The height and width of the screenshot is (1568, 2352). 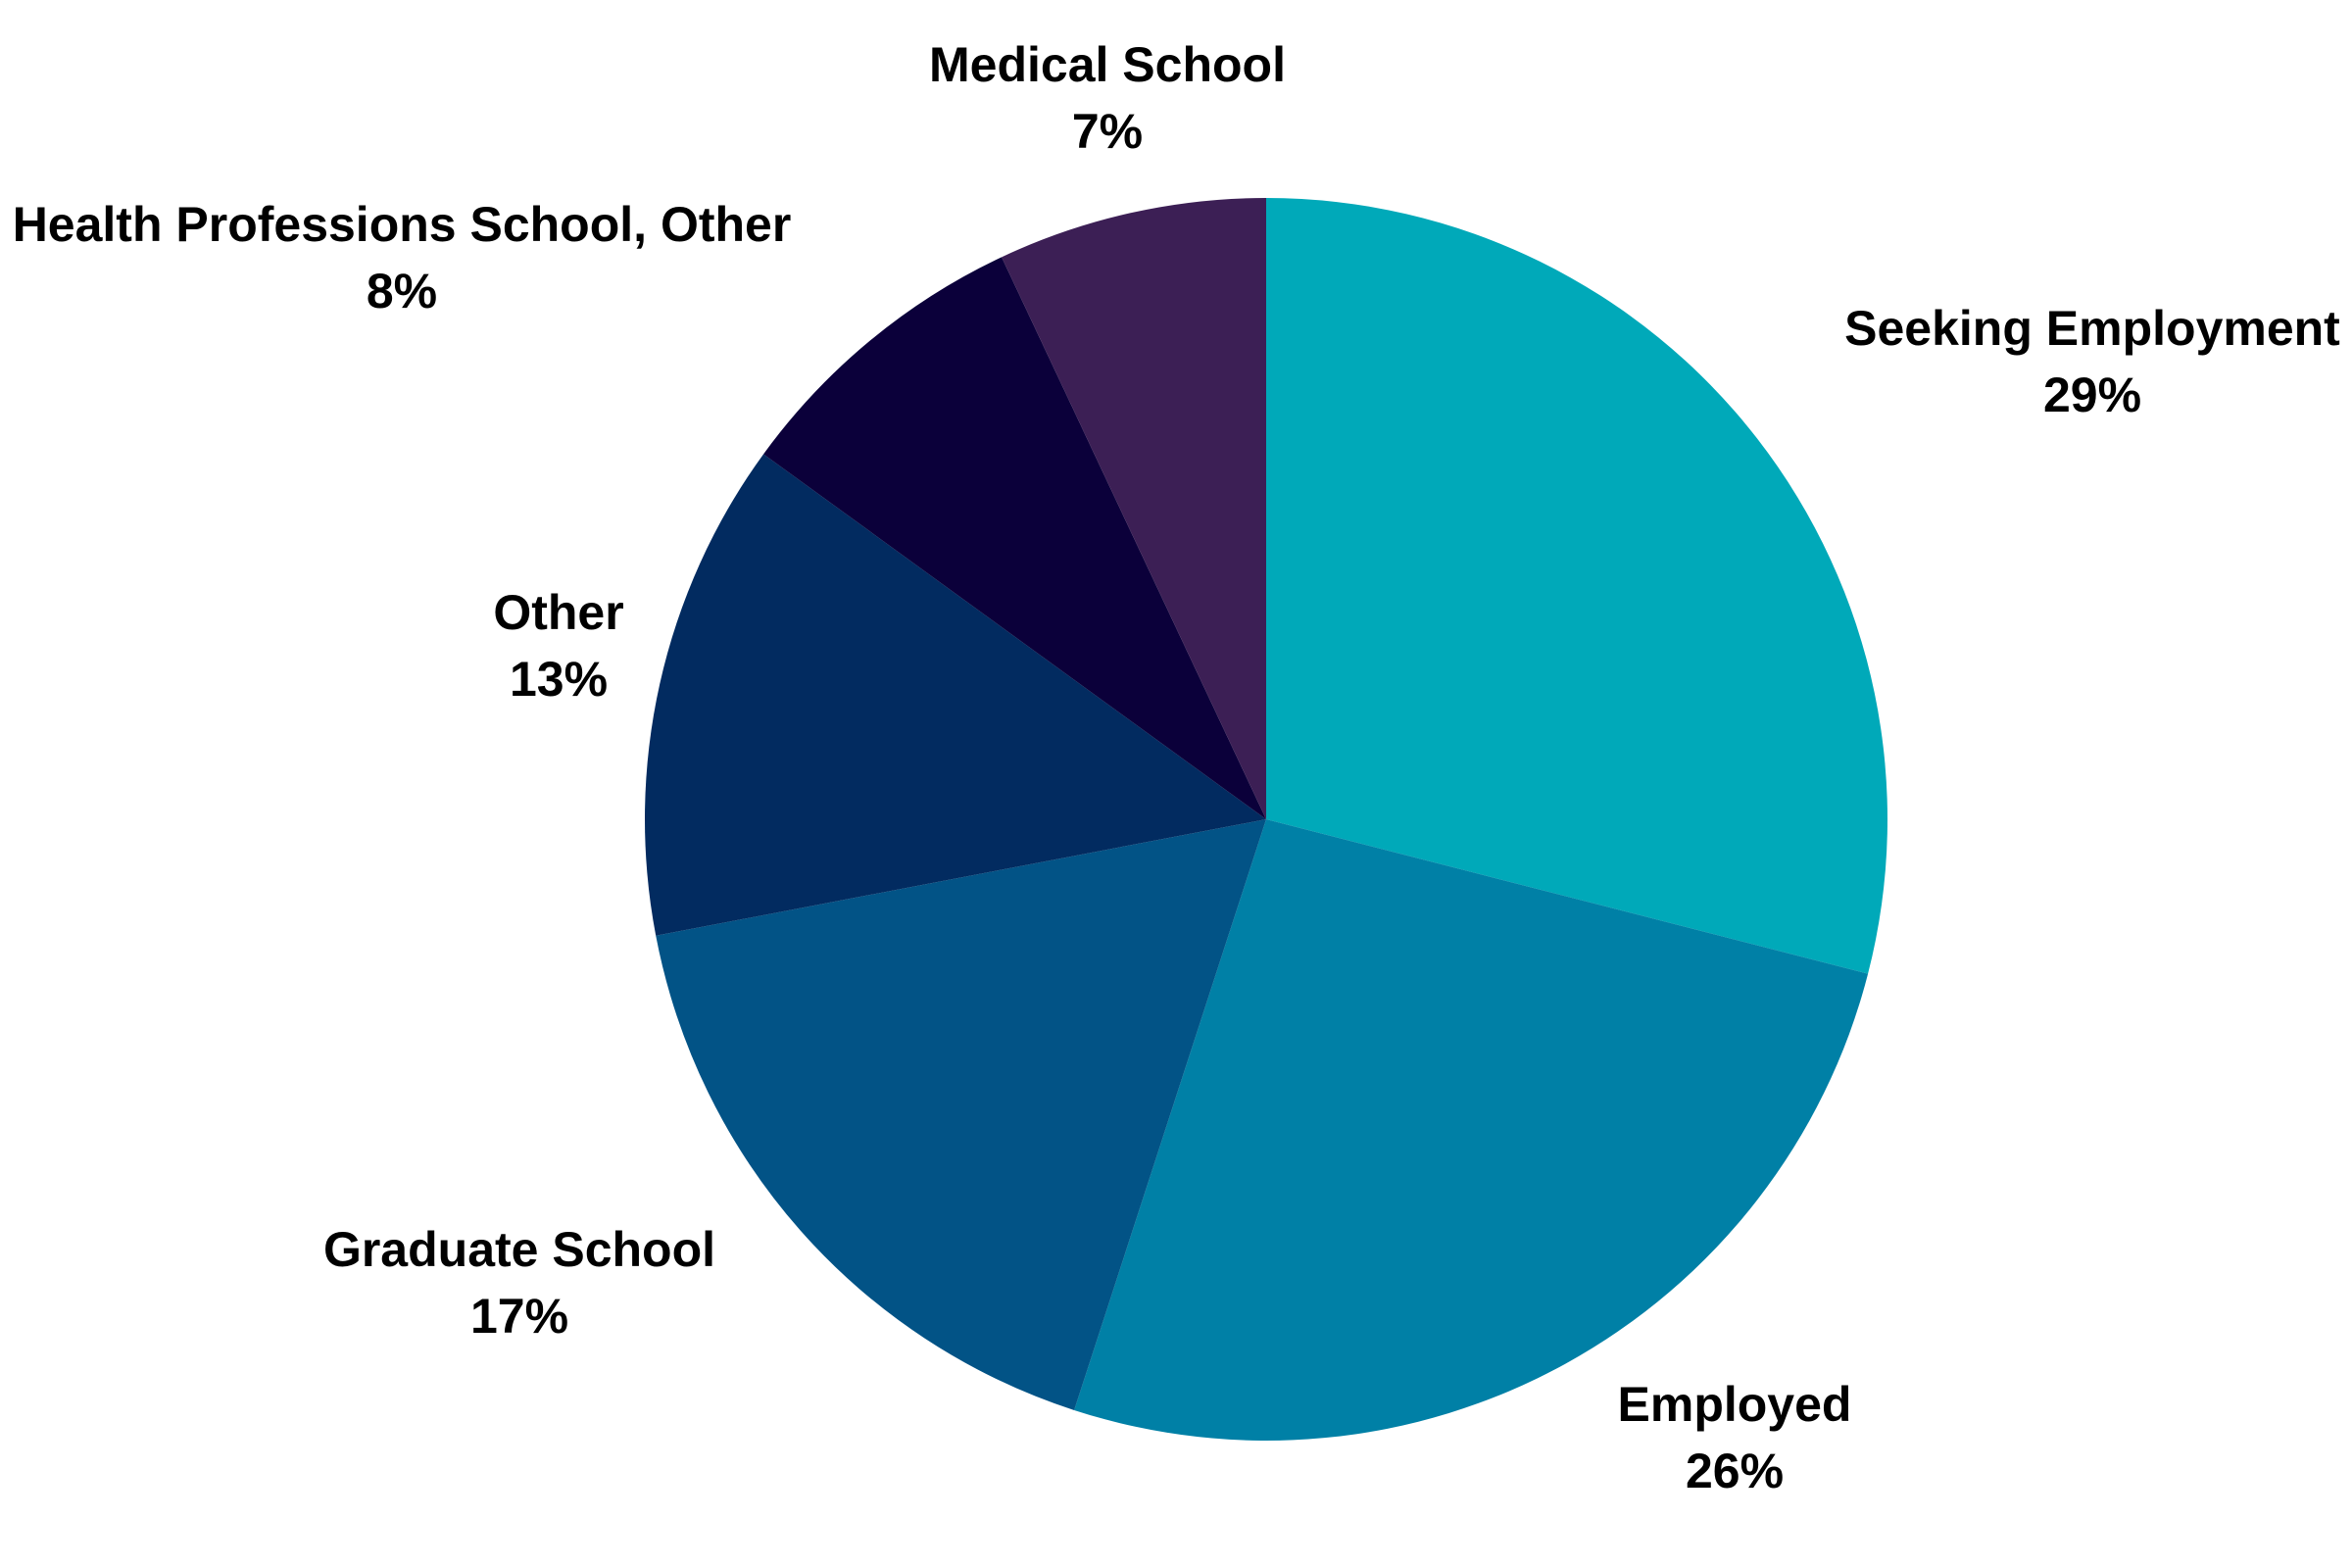 I want to click on pie-slice-health-professions-school-other, so click(x=1014, y=538).